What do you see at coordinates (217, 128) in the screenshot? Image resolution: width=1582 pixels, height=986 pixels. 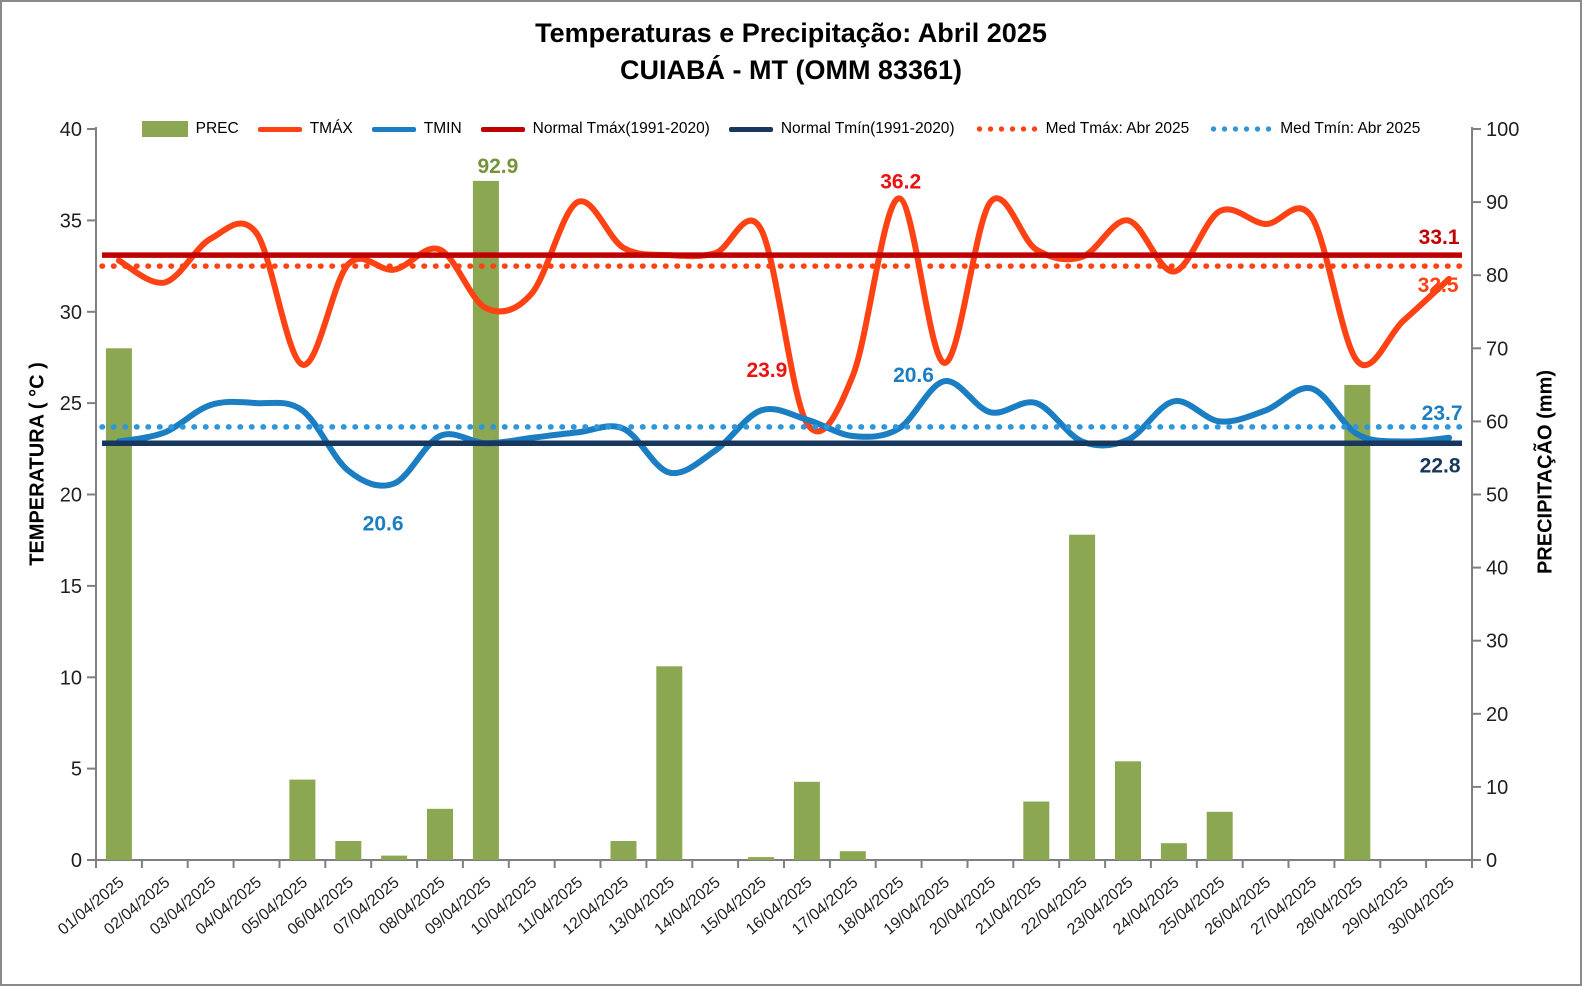 I see `legend-label-prec: PREC` at bounding box center [217, 128].